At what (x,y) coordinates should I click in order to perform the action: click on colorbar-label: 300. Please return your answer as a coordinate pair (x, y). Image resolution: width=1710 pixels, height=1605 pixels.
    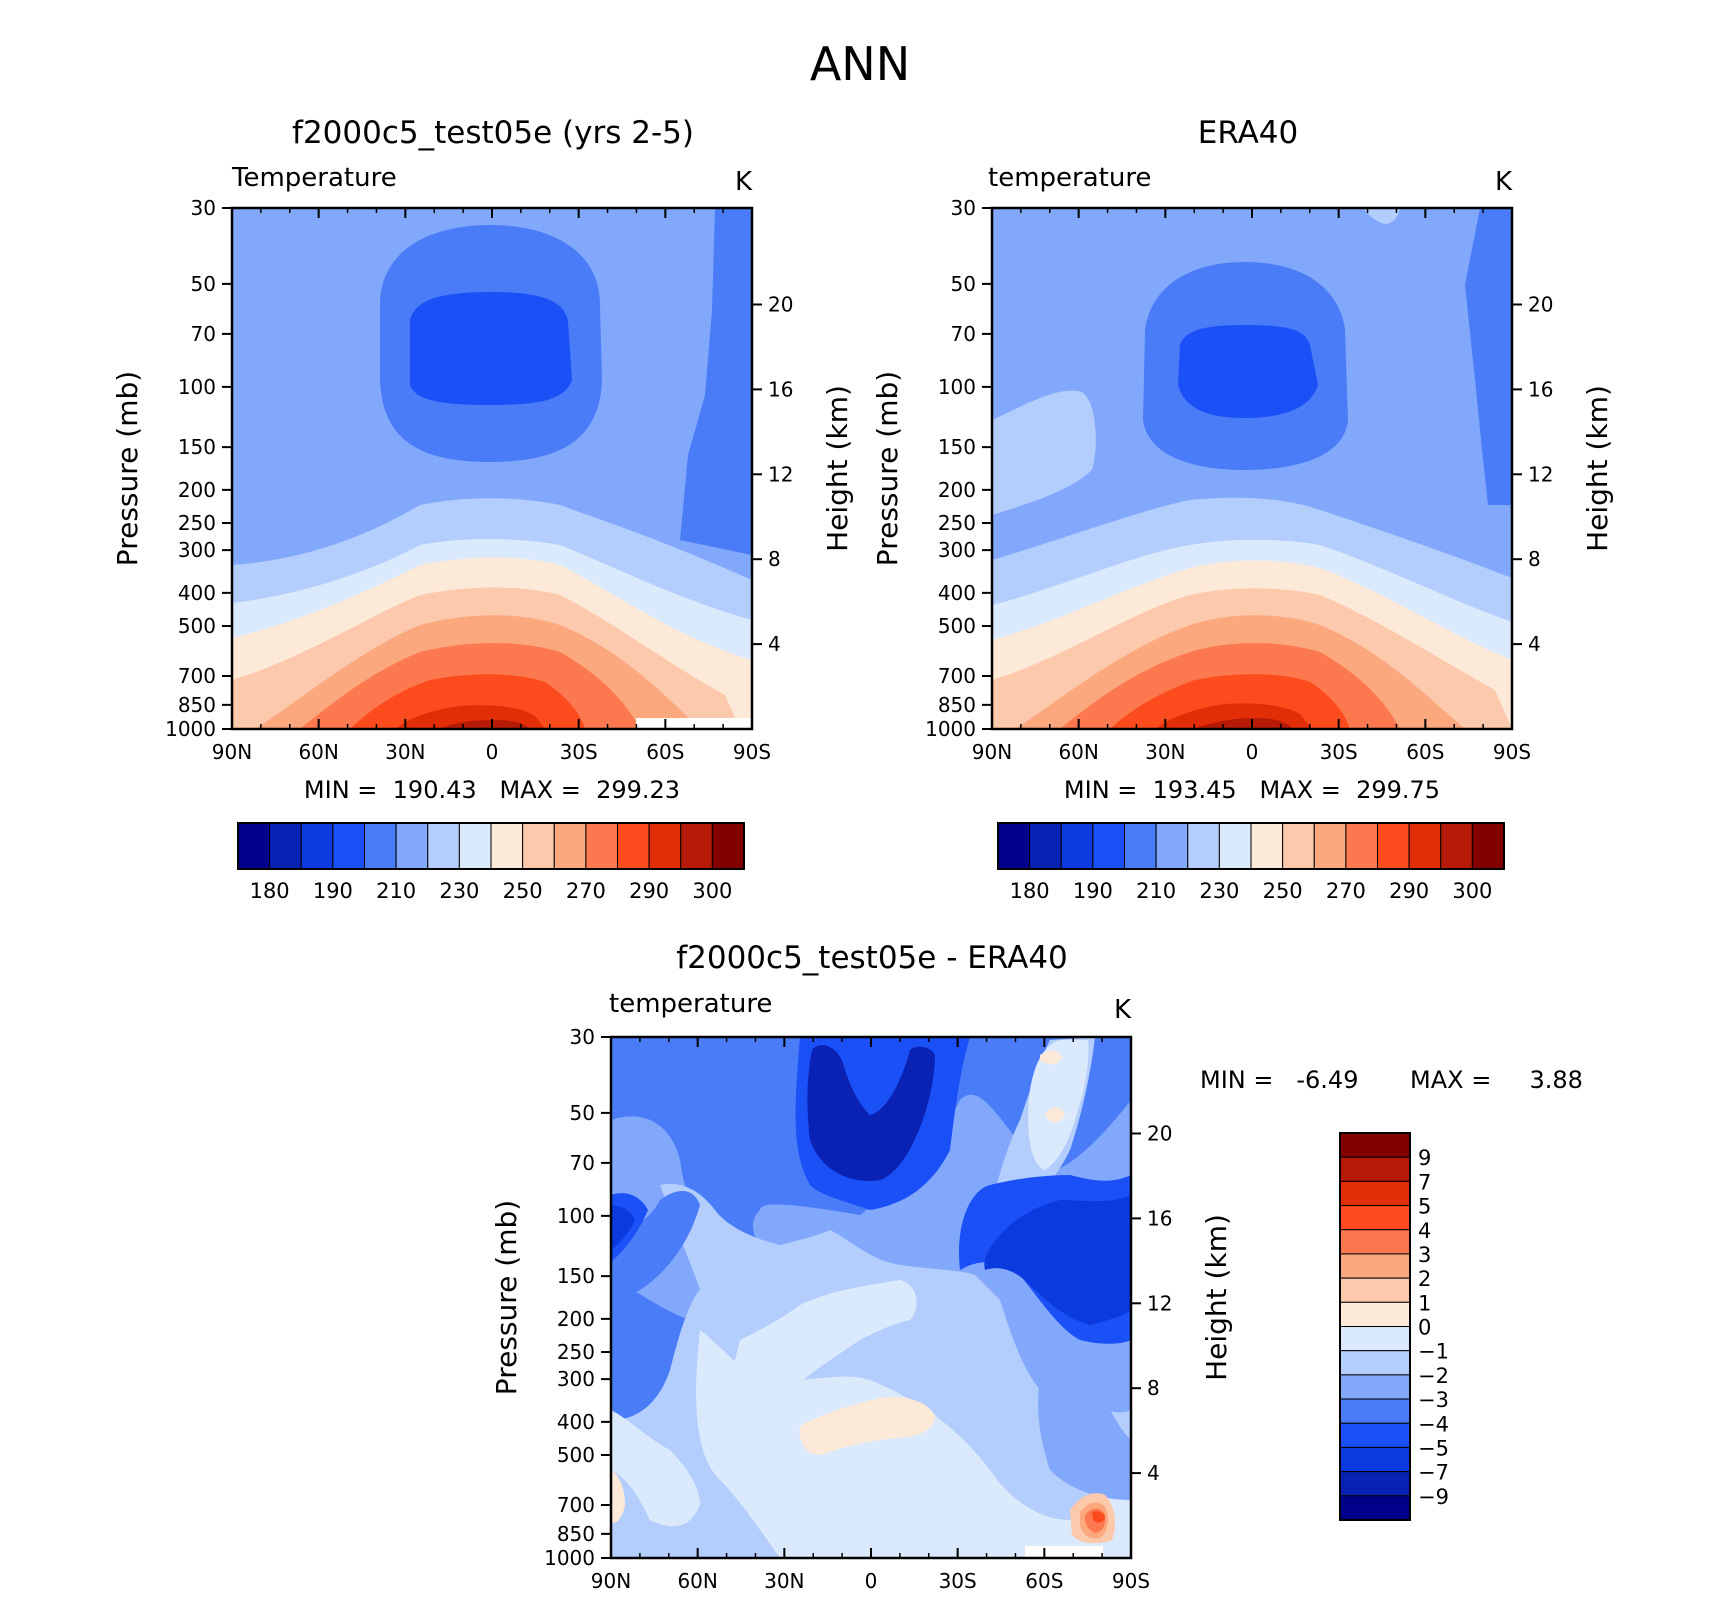
    Looking at the image, I should click on (712, 891).